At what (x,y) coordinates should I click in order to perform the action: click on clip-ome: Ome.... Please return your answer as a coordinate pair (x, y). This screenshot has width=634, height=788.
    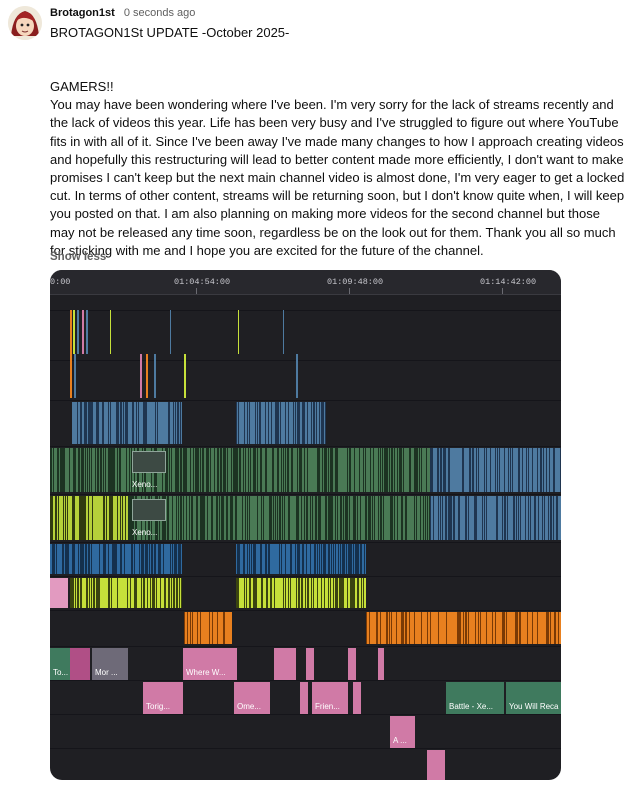
    Looking at the image, I should click on (252, 698).